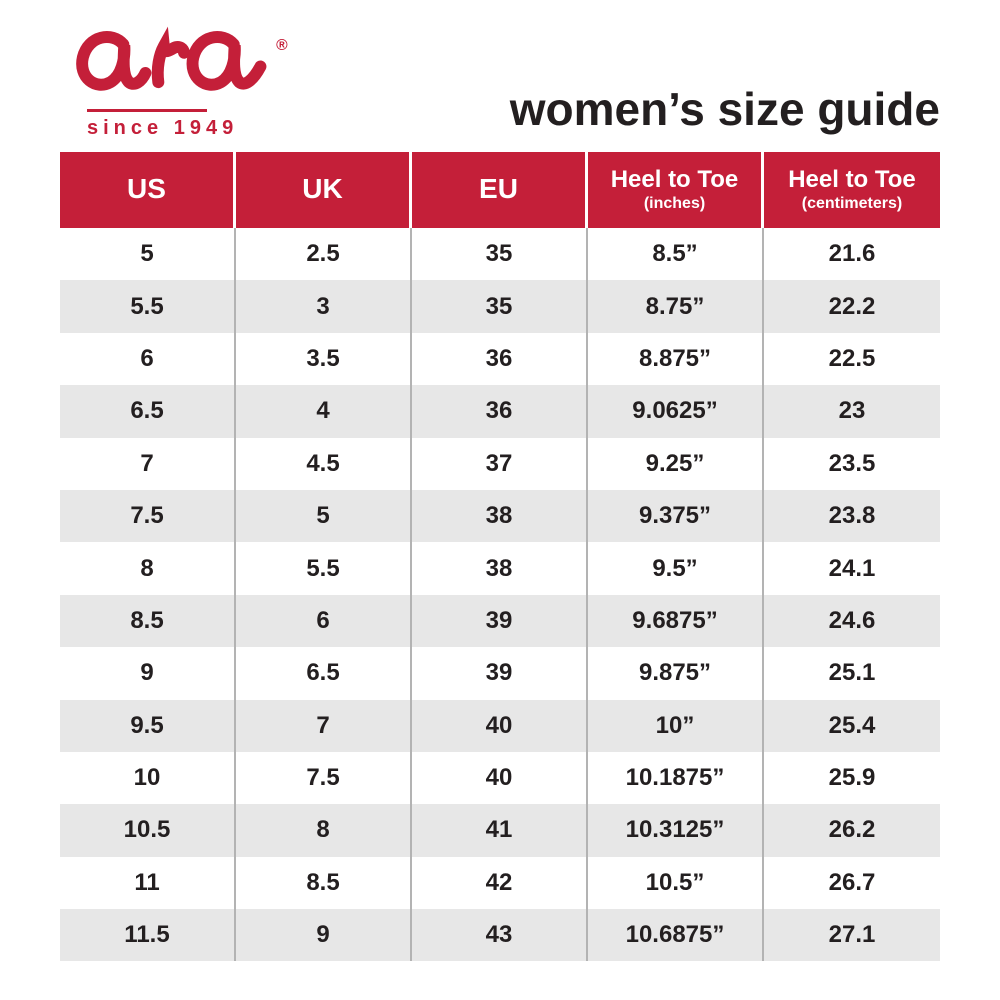 Image resolution: width=1000 pixels, height=1000 pixels. What do you see at coordinates (182, 58) in the screenshot?
I see `ara-script-logo-icon: ®` at bounding box center [182, 58].